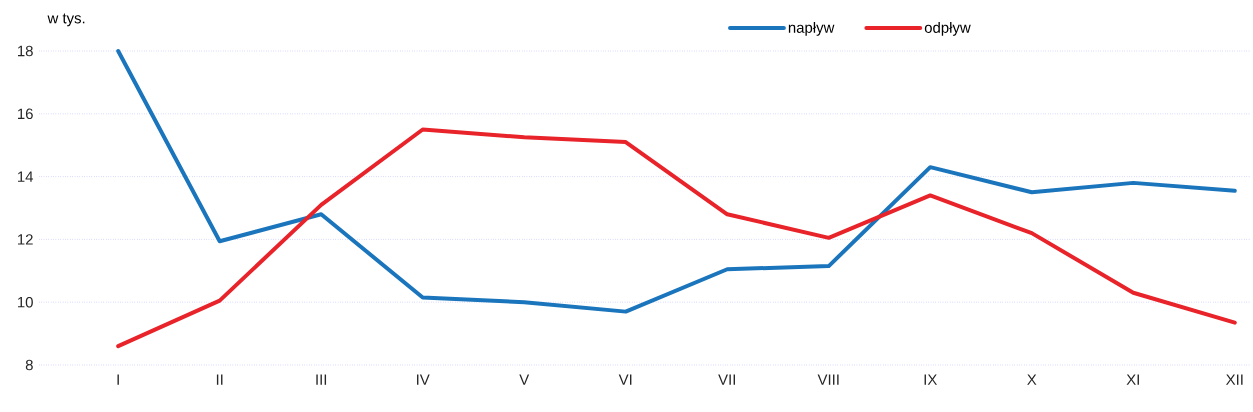  Describe the element at coordinates (29, 365) in the screenshot. I see `y-tick-label: 8` at that location.